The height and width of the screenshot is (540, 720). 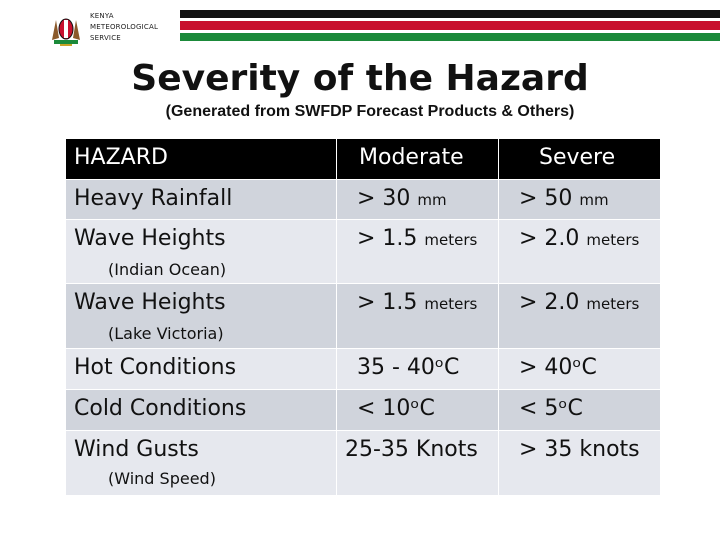 I want to click on severe-cell: > 40ᵒC, so click(x=579, y=369).